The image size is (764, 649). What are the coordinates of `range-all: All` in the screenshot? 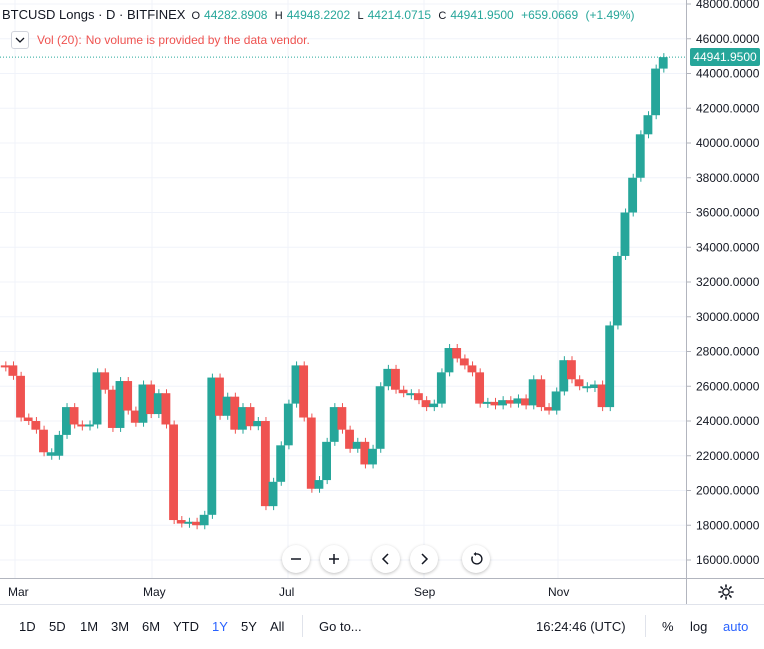 It's located at (277, 626).